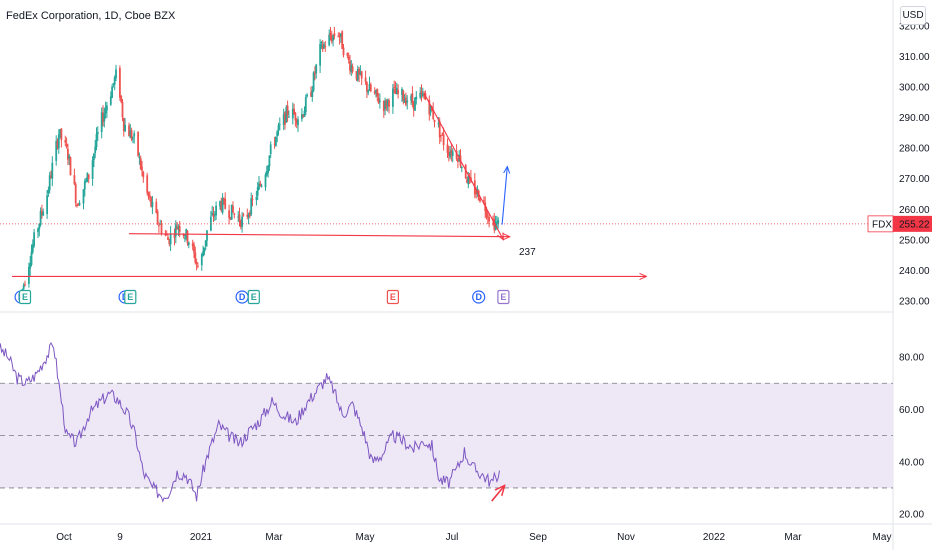 Image resolution: width=932 pixels, height=550 pixels. I want to click on price-tick-label: 310.00, so click(914, 57).